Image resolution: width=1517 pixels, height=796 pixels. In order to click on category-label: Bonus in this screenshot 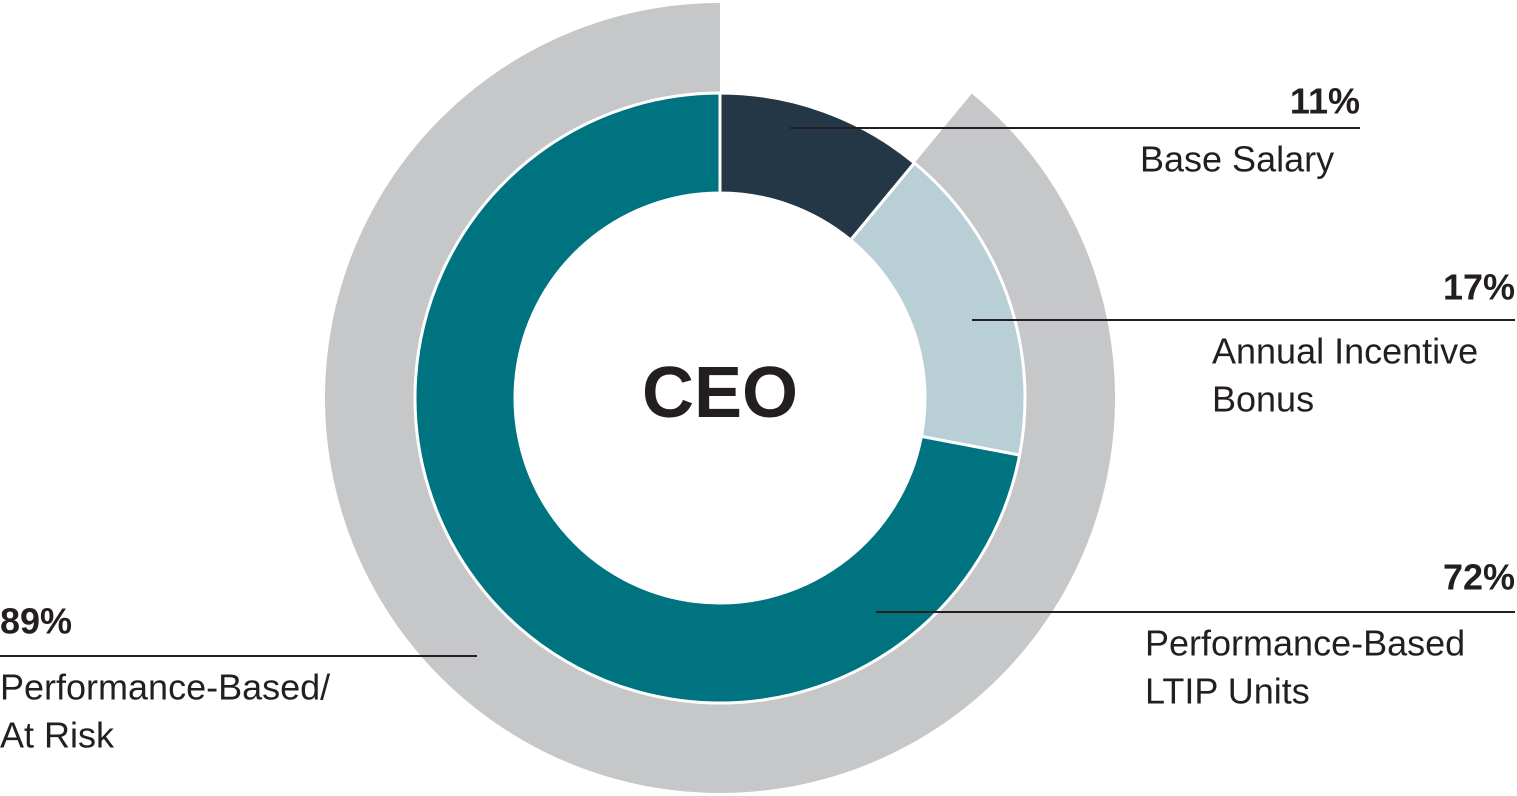, I will do `click(1263, 399)`.